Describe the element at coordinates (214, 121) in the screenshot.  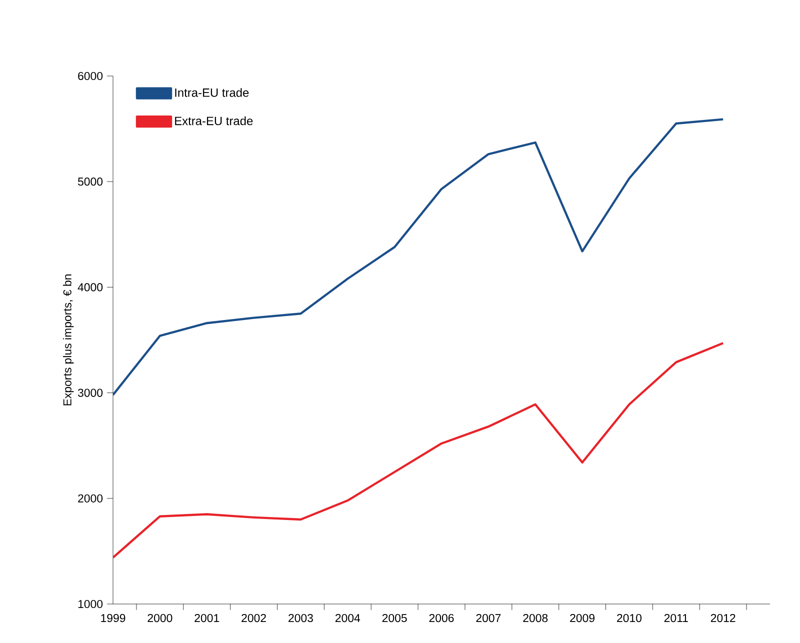
I see `legend-label: Extra-EU trade` at that location.